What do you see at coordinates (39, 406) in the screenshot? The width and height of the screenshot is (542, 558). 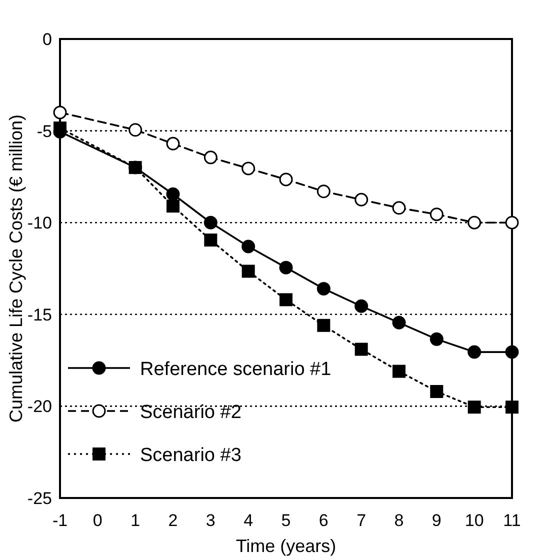 I see `y-tick-label: -20` at bounding box center [39, 406].